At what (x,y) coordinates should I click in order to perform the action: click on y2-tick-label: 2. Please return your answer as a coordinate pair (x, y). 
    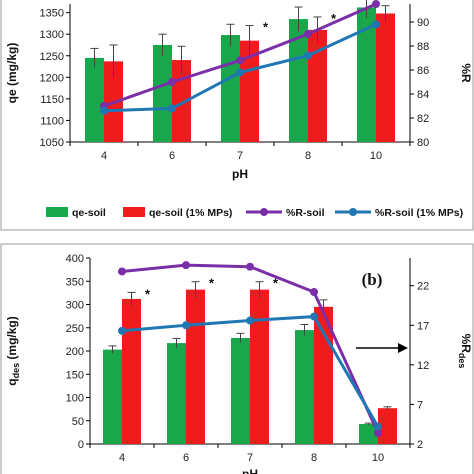
    Looking at the image, I should click on (420, 445).